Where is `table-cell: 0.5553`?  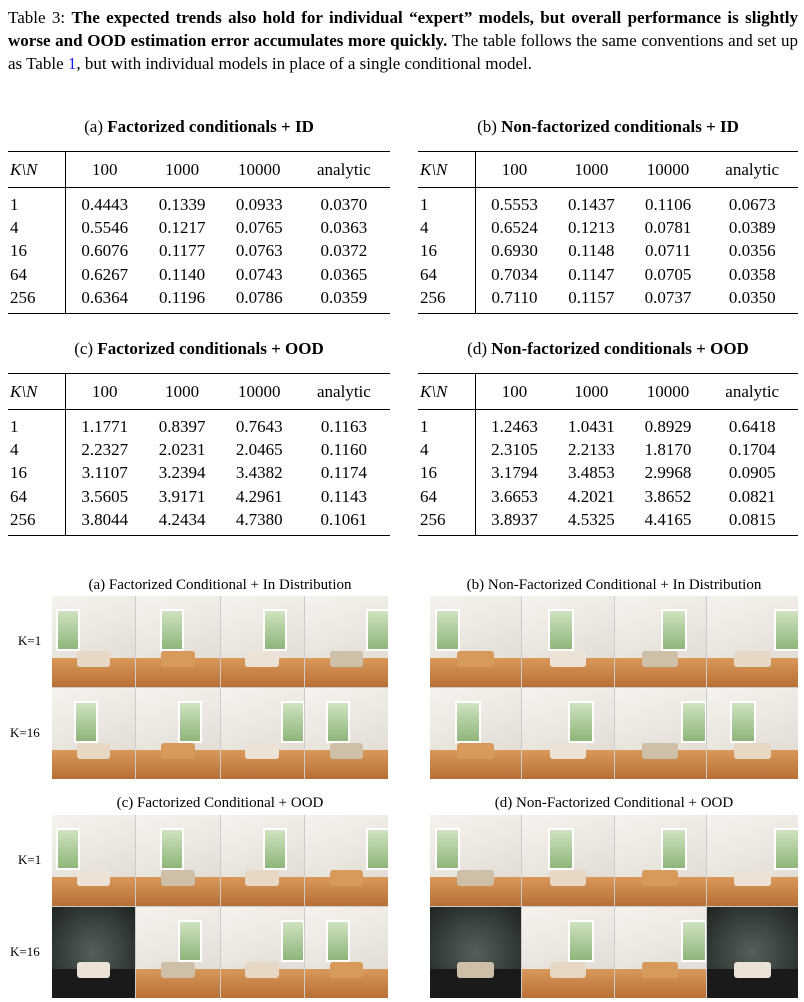 table-cell: 0.5553 is located at coordinates (514, 204).